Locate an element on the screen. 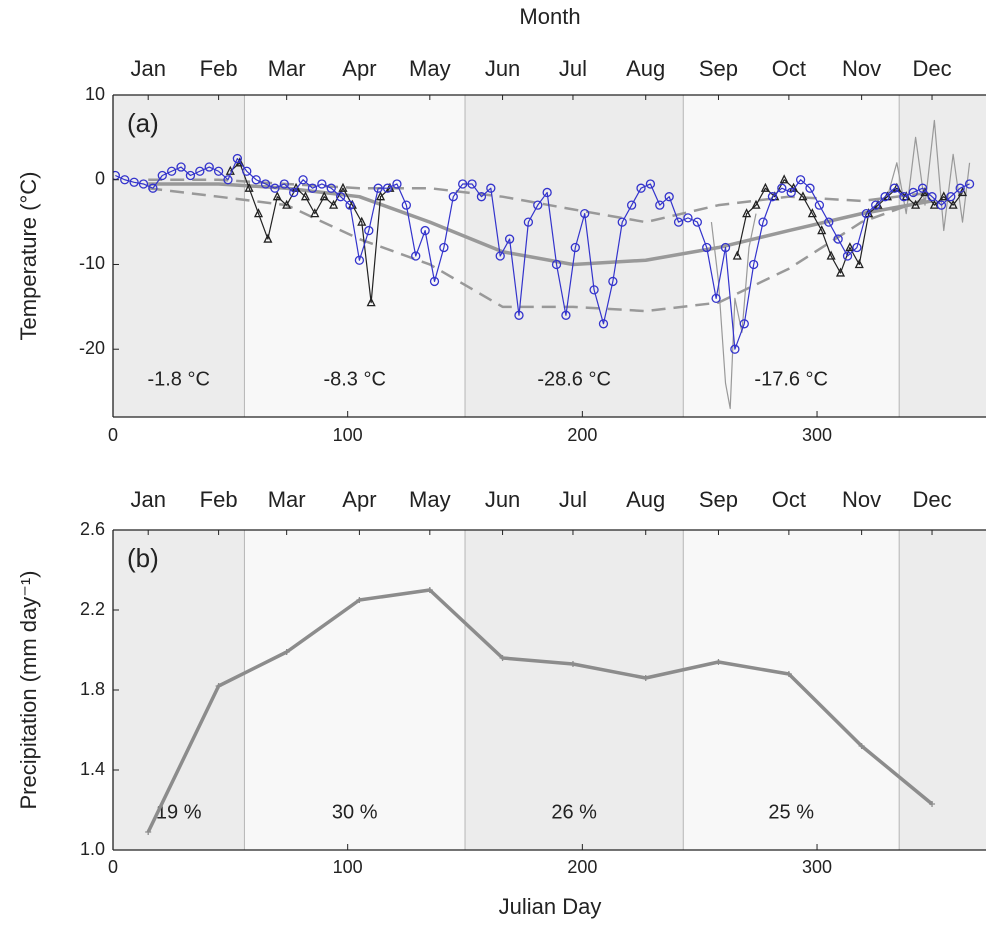 This screenshot has width=986, height=928. month-label: May is located at coordinates (430, 68).